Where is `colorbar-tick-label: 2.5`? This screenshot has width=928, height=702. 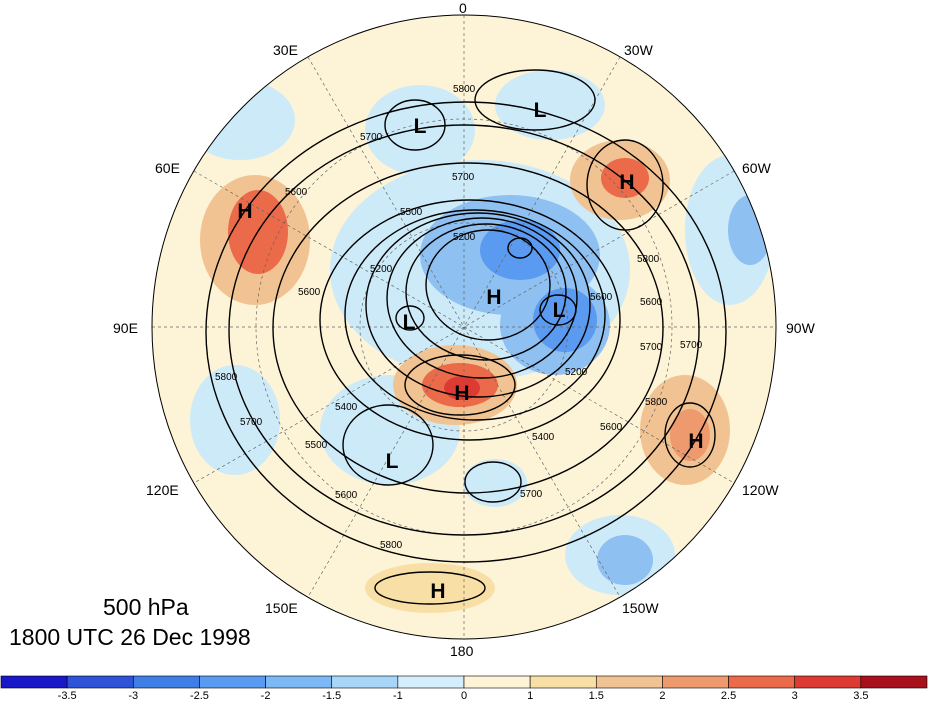
colorbar-tick-label: 2.5 is located at coordinates (728, 696).